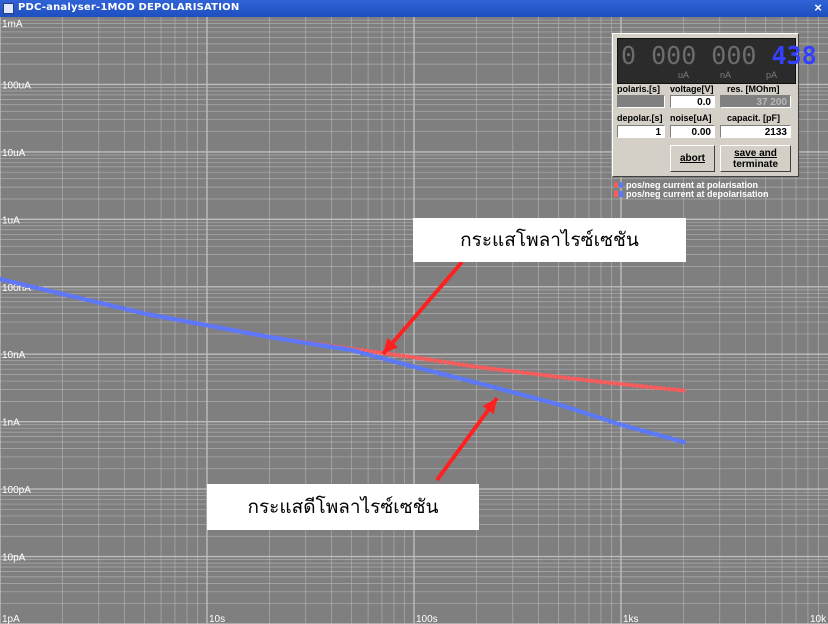 The width and height of the screenshot is (828, 624). Describe the element at coordinates (818, 7) in the screenshot. I see `close-icon: ×` at that location.